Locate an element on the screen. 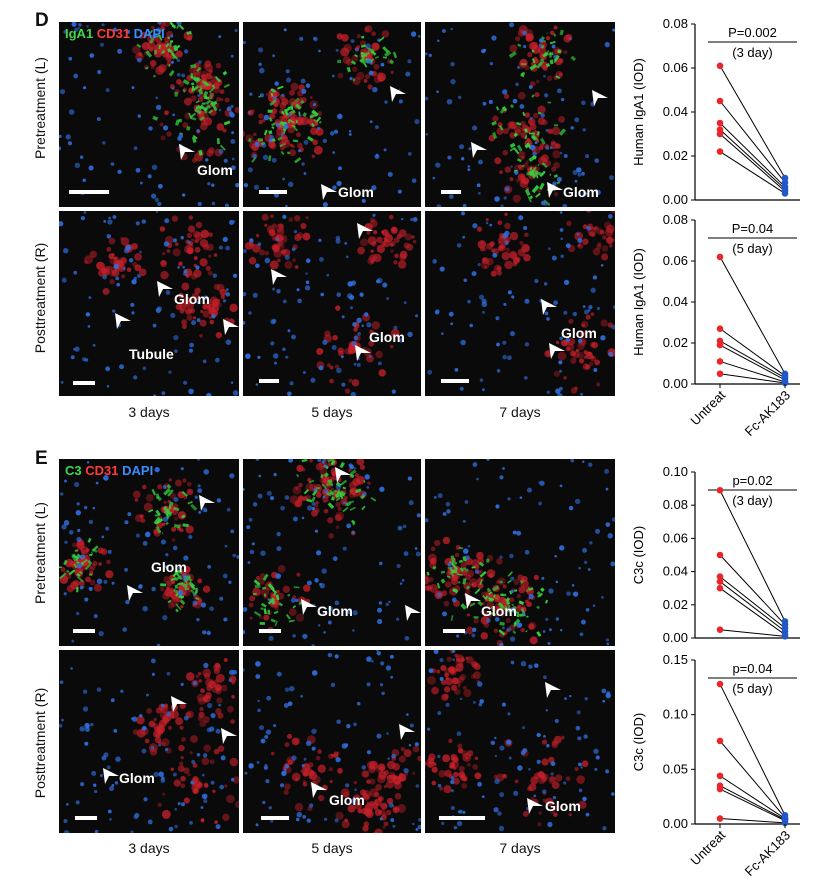 The image size is (839, 891). day-label-3: 3 days is located at coordinates (149, 412).